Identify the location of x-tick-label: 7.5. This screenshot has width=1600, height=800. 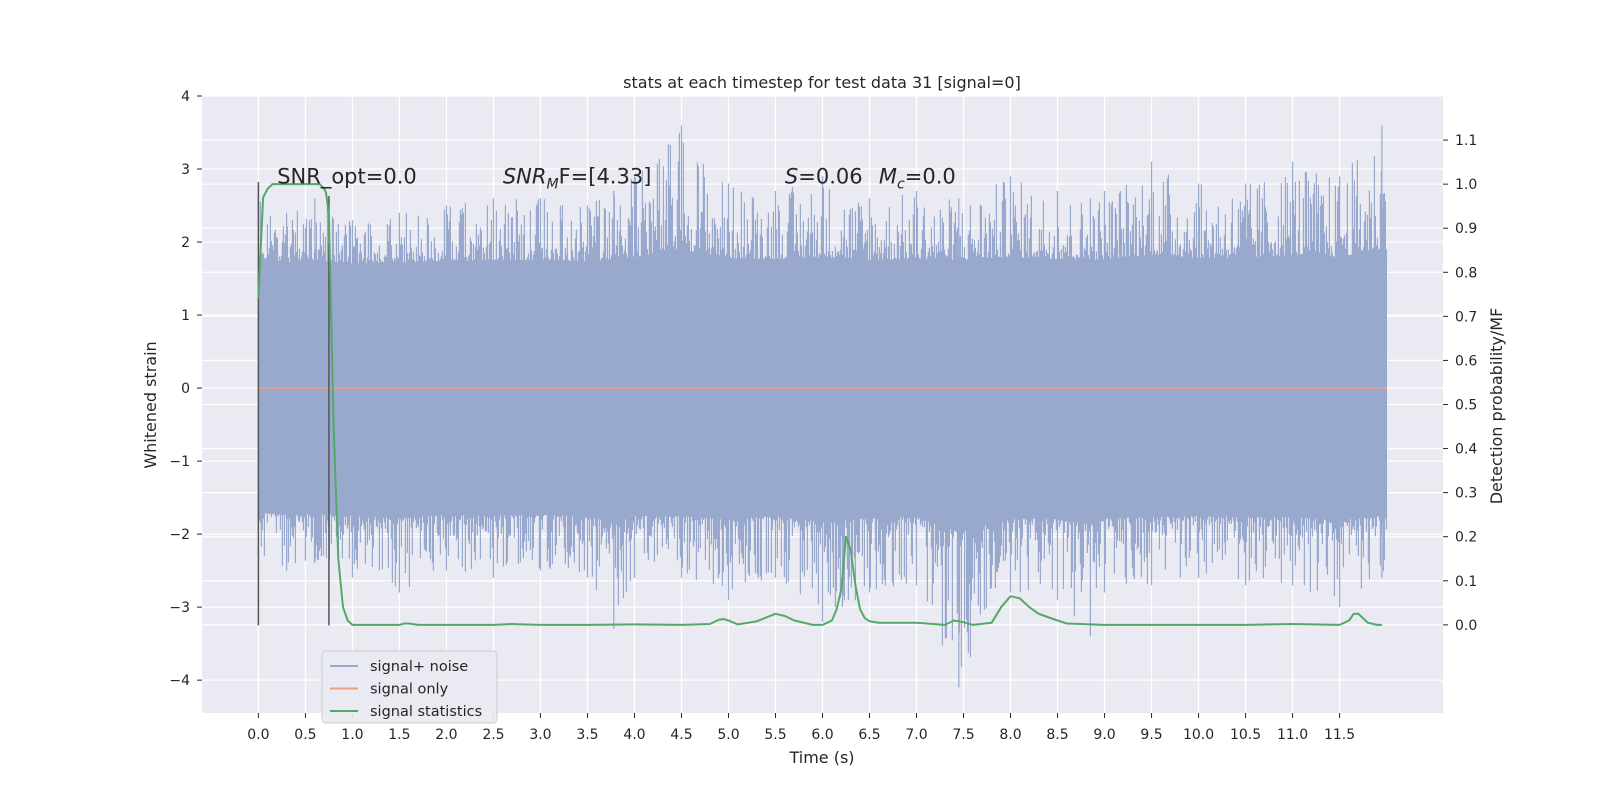
(963, 735).